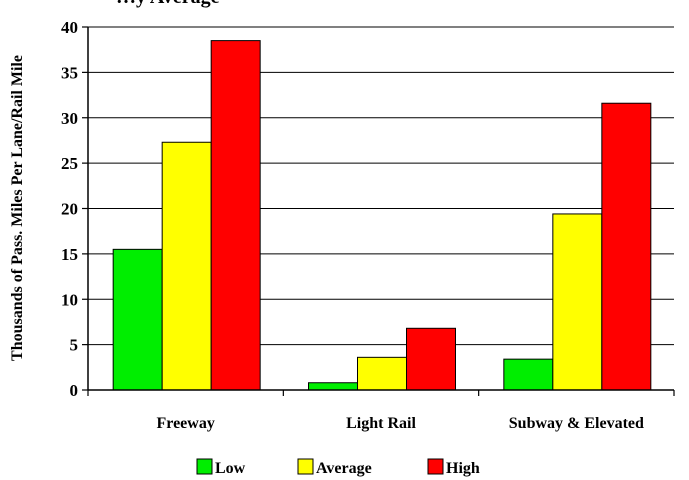 The width and height of the screenshot is (689, 480). What do you see at coordinates (69, 299) in the screenshot?
I see `y-tick-label: 10` at bounding box center [69, 299].